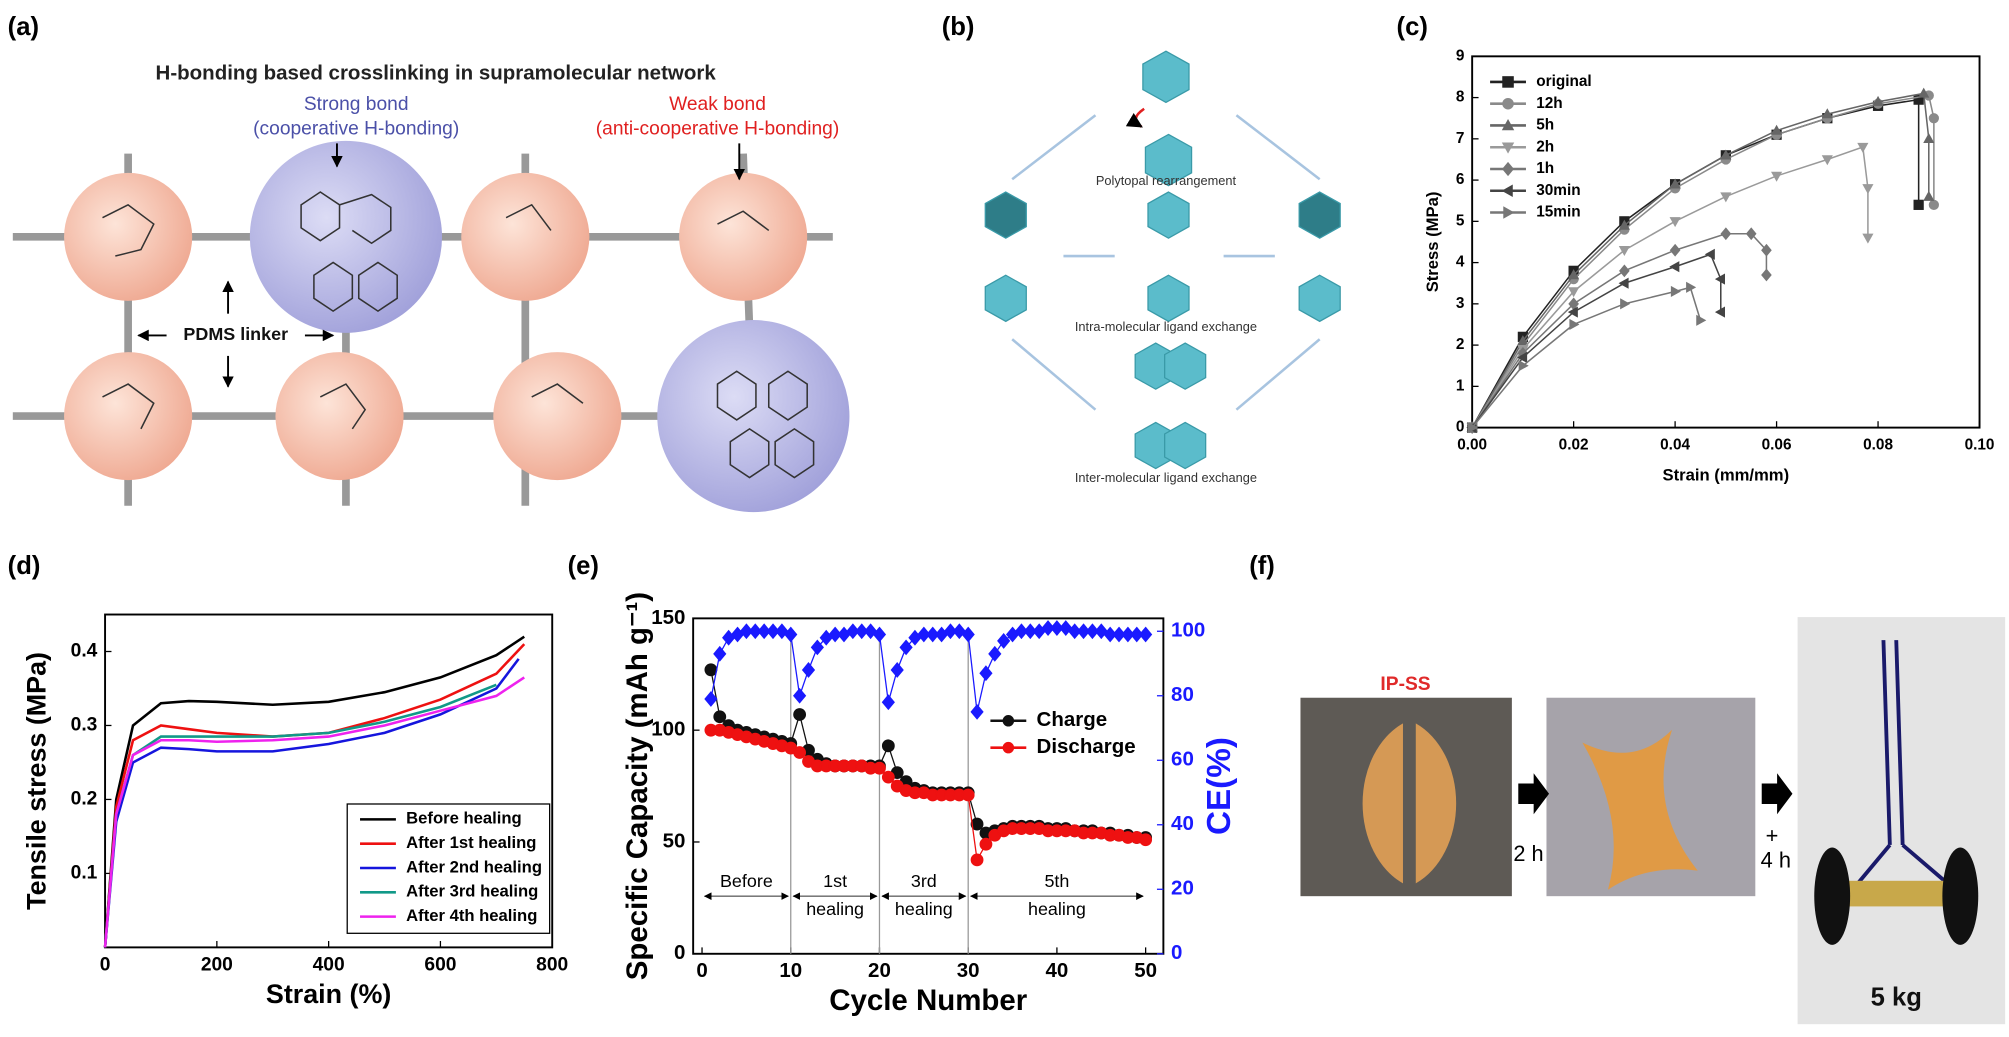  I want to click on exchange-arrows, so click(1166, 262).